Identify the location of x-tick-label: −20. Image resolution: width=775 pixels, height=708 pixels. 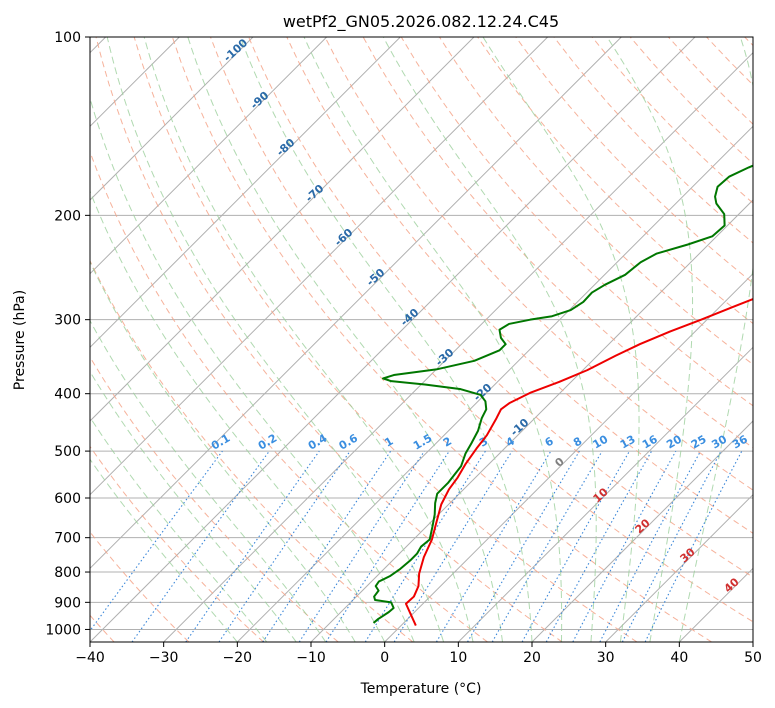
(238, 658).